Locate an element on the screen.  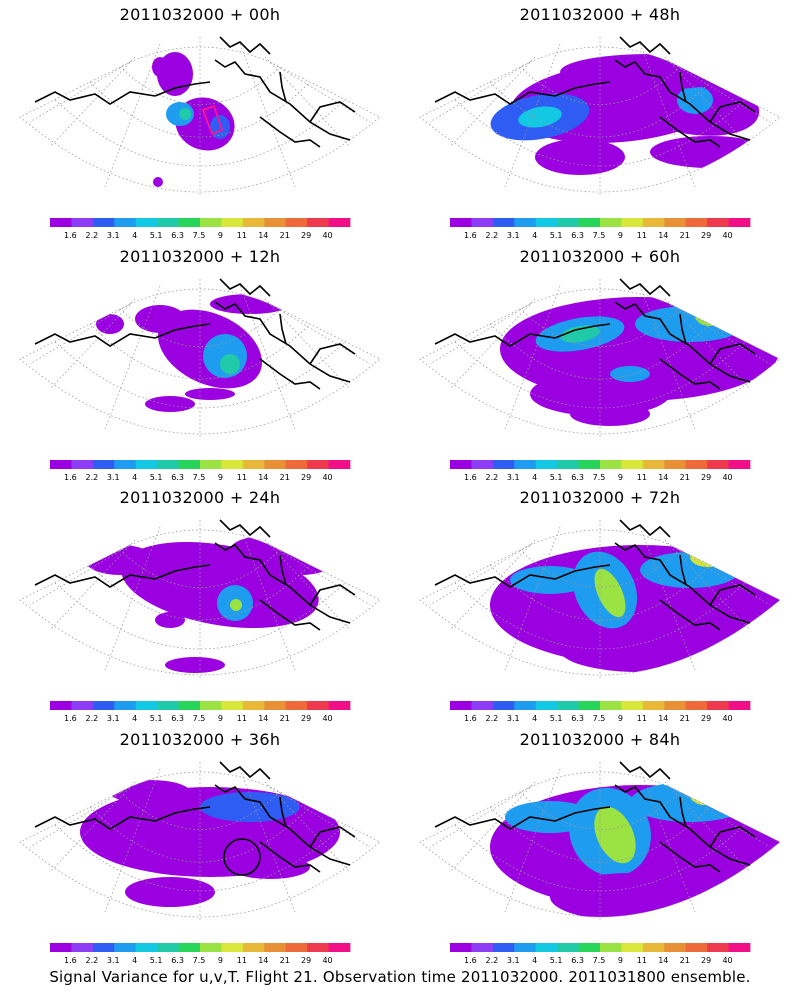
colorbar-tick-label: 3.1 is located at coordinates (113, 235).